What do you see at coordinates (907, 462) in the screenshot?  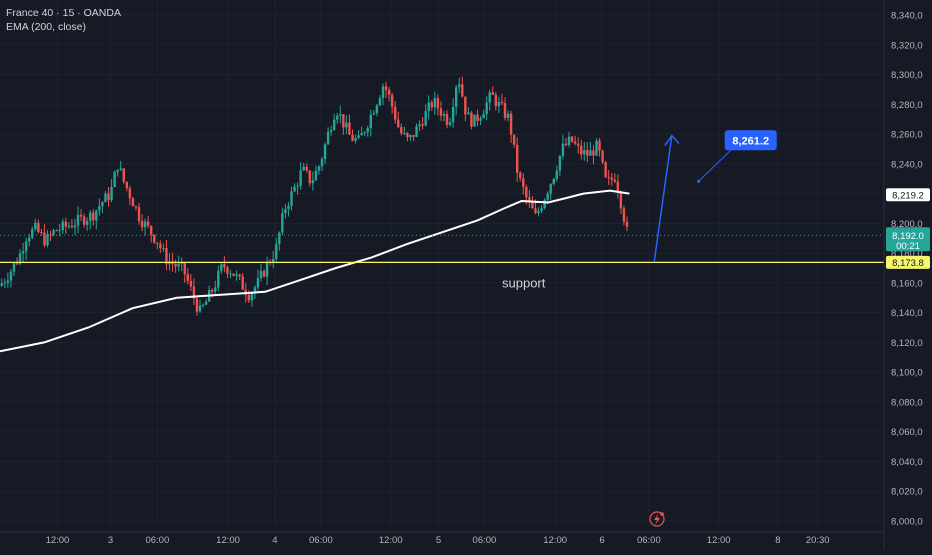 I see `y-tick-label: 8,040,0` at bounding box center [907, 462].